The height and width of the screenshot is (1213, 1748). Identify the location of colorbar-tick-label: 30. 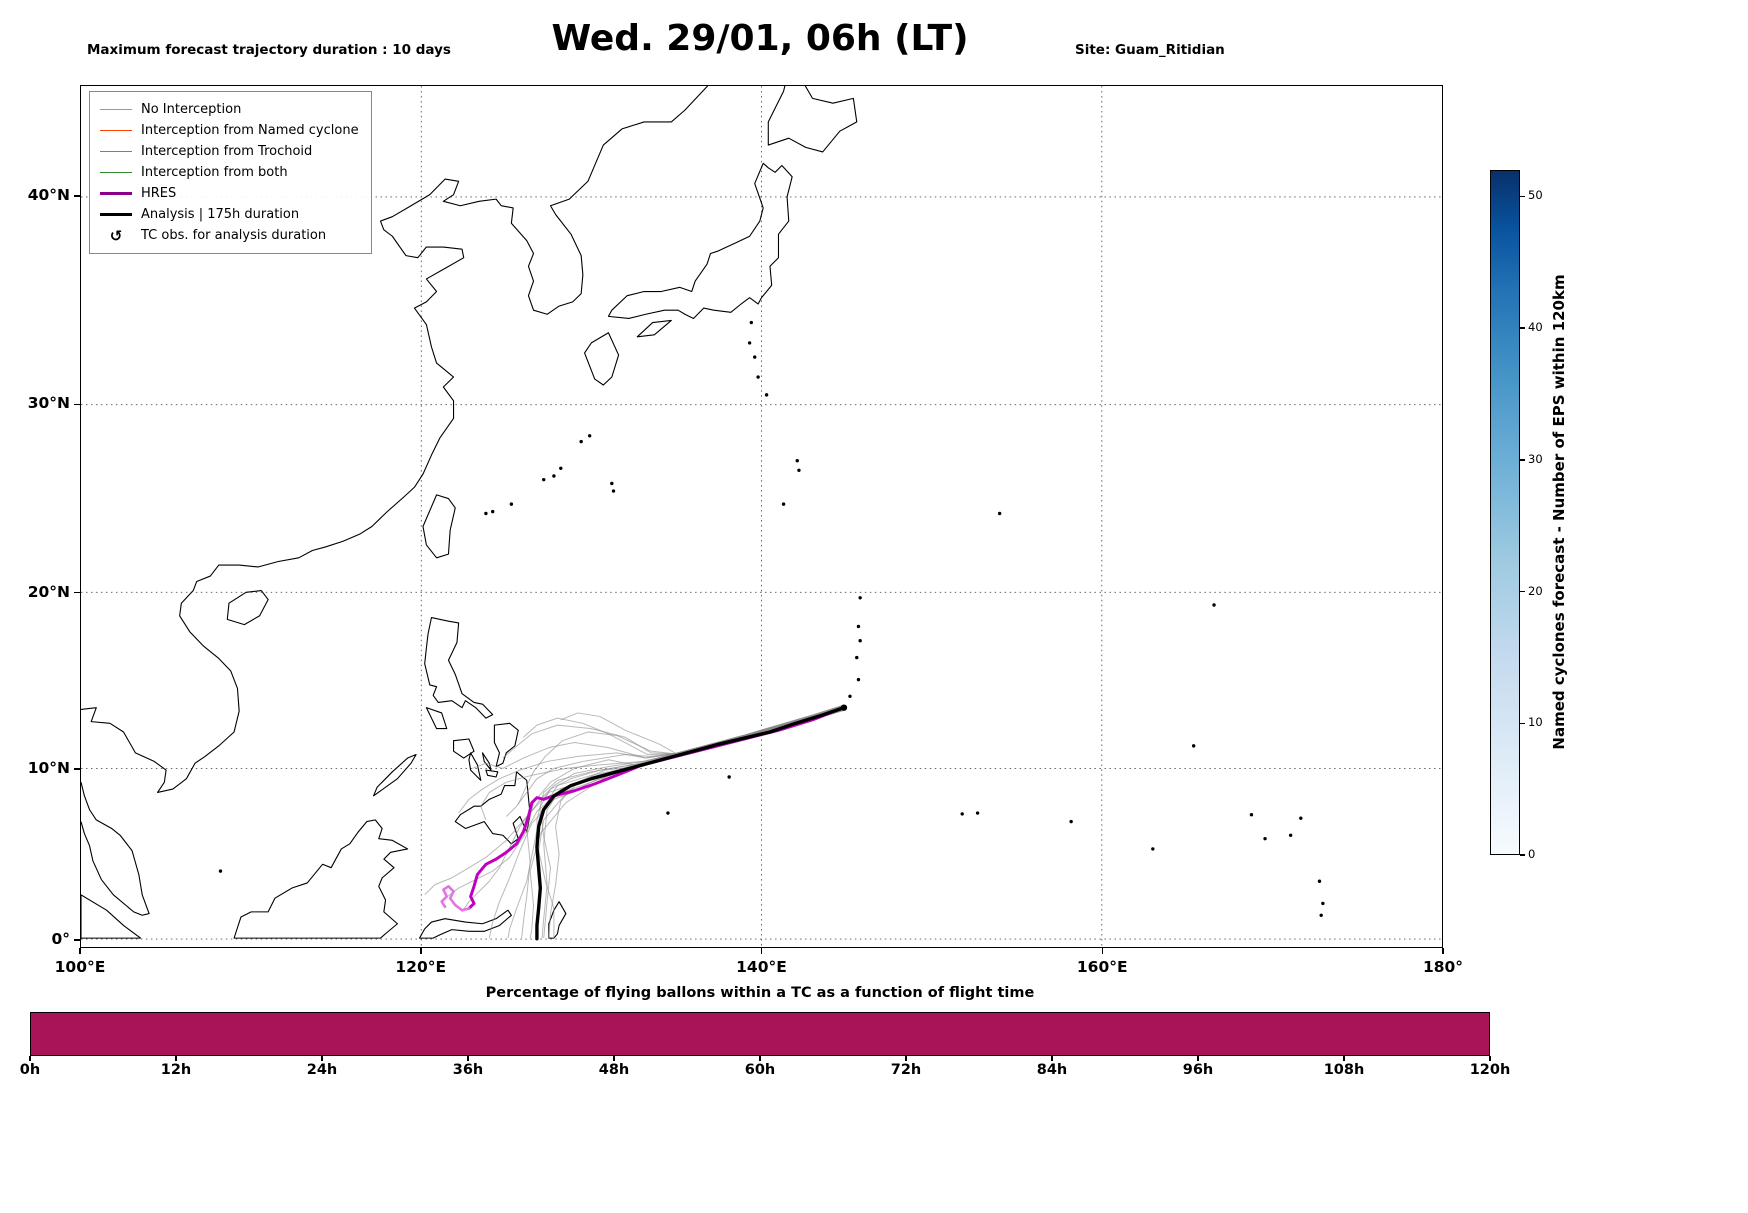
(1535, 458).